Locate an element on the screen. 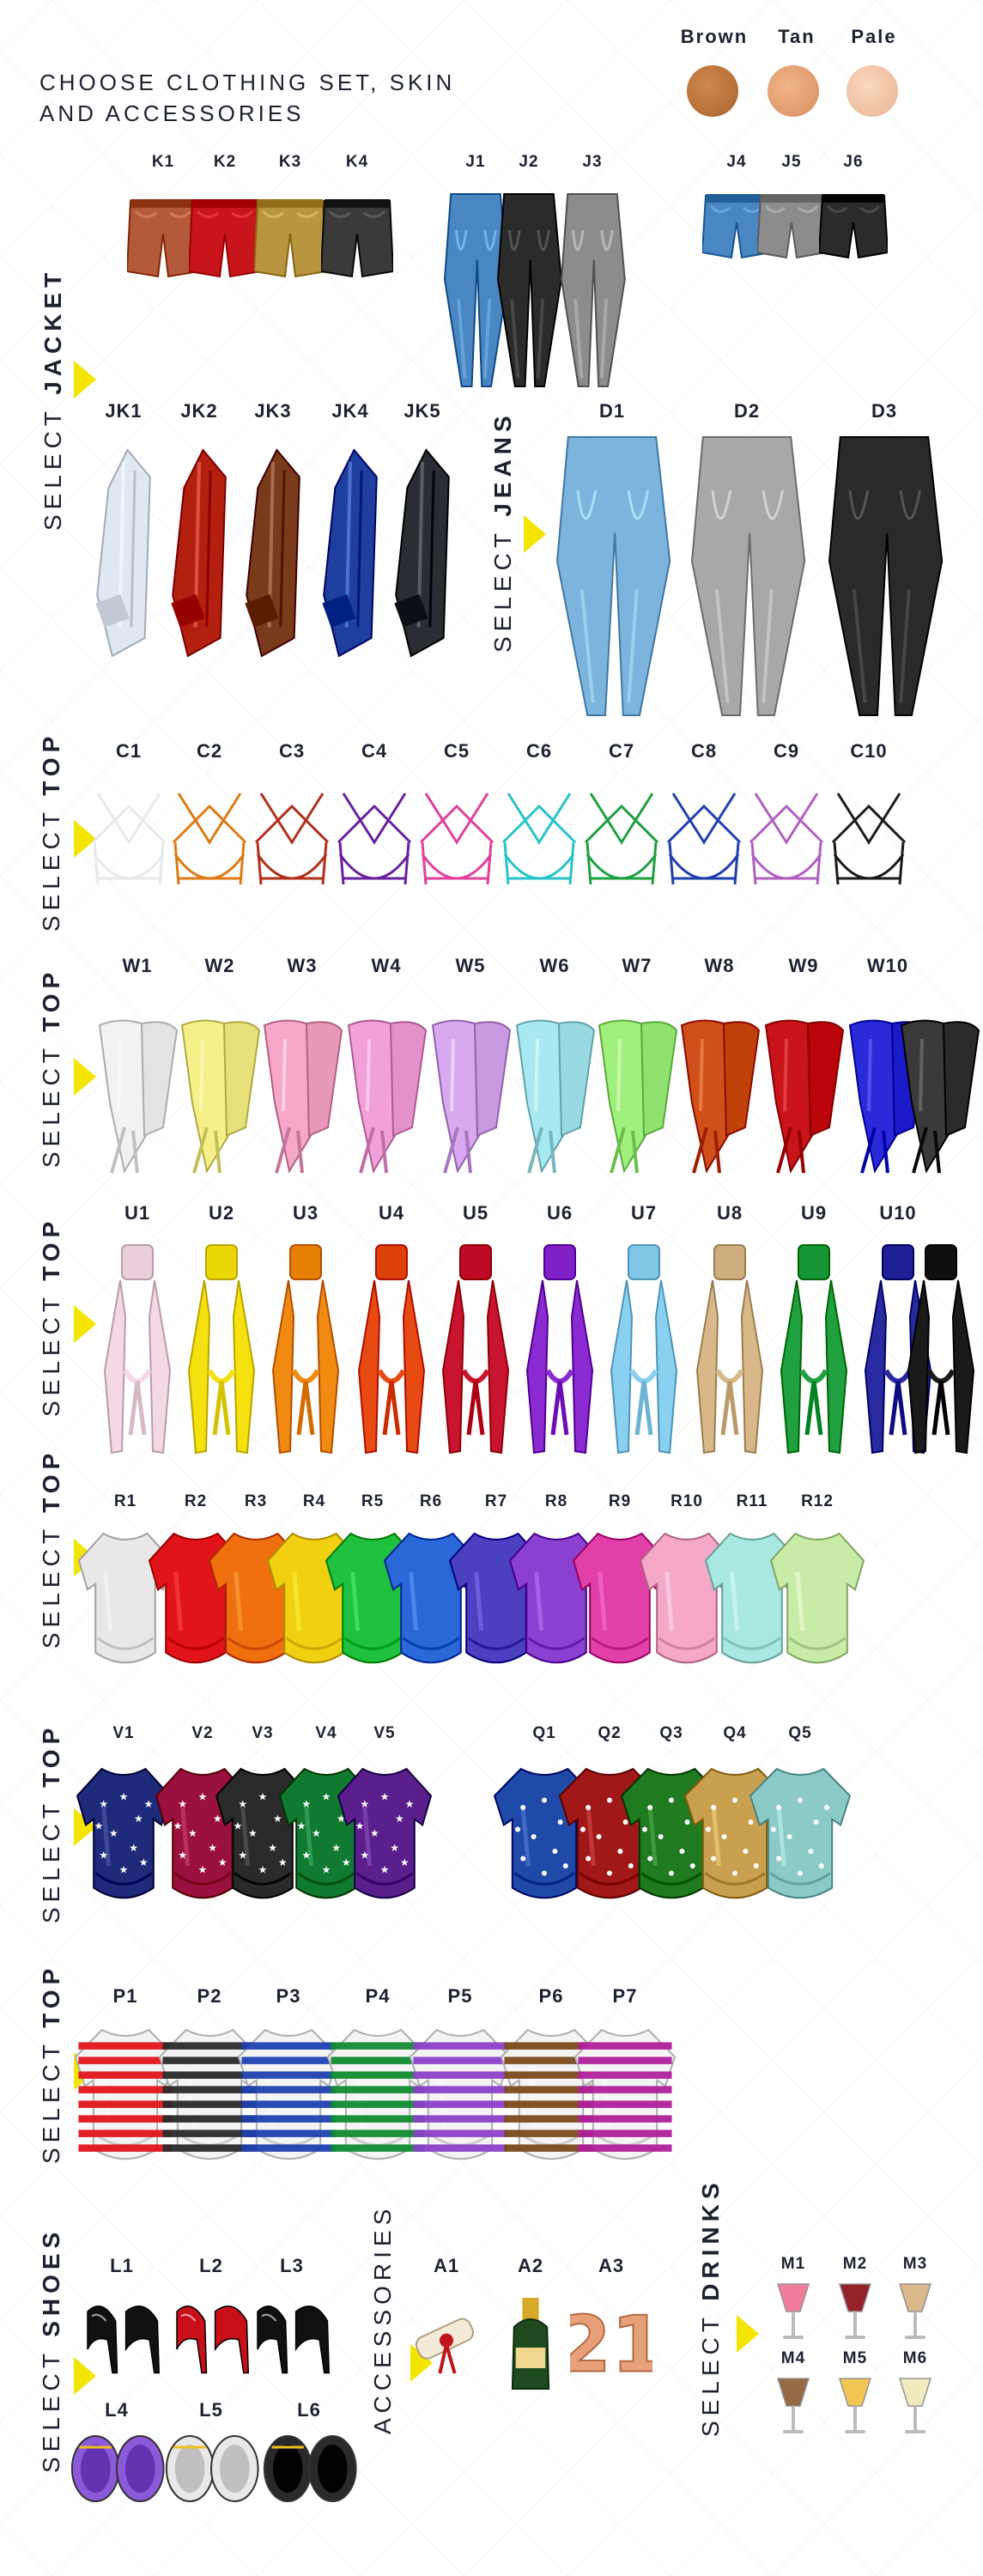 The image size is (983, 2576). jacket-jk4 is located at coordinates (350, 552).